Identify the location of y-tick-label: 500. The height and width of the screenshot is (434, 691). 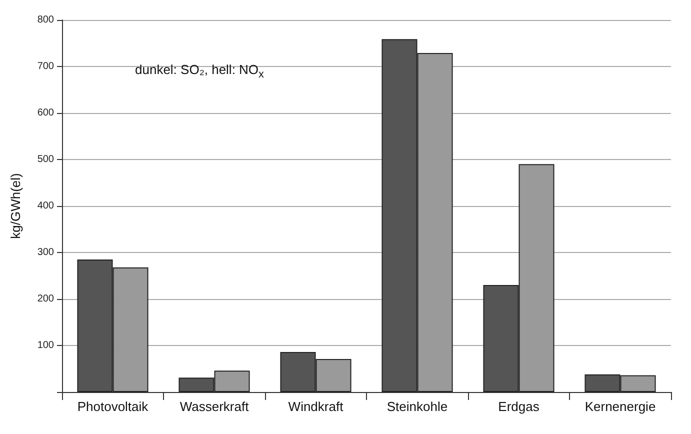
(45, 159).